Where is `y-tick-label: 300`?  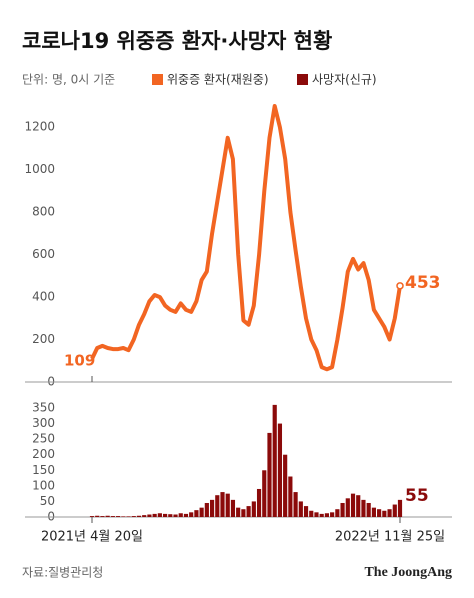 y-tick-label: 300 is located at coordinates (43, 423).